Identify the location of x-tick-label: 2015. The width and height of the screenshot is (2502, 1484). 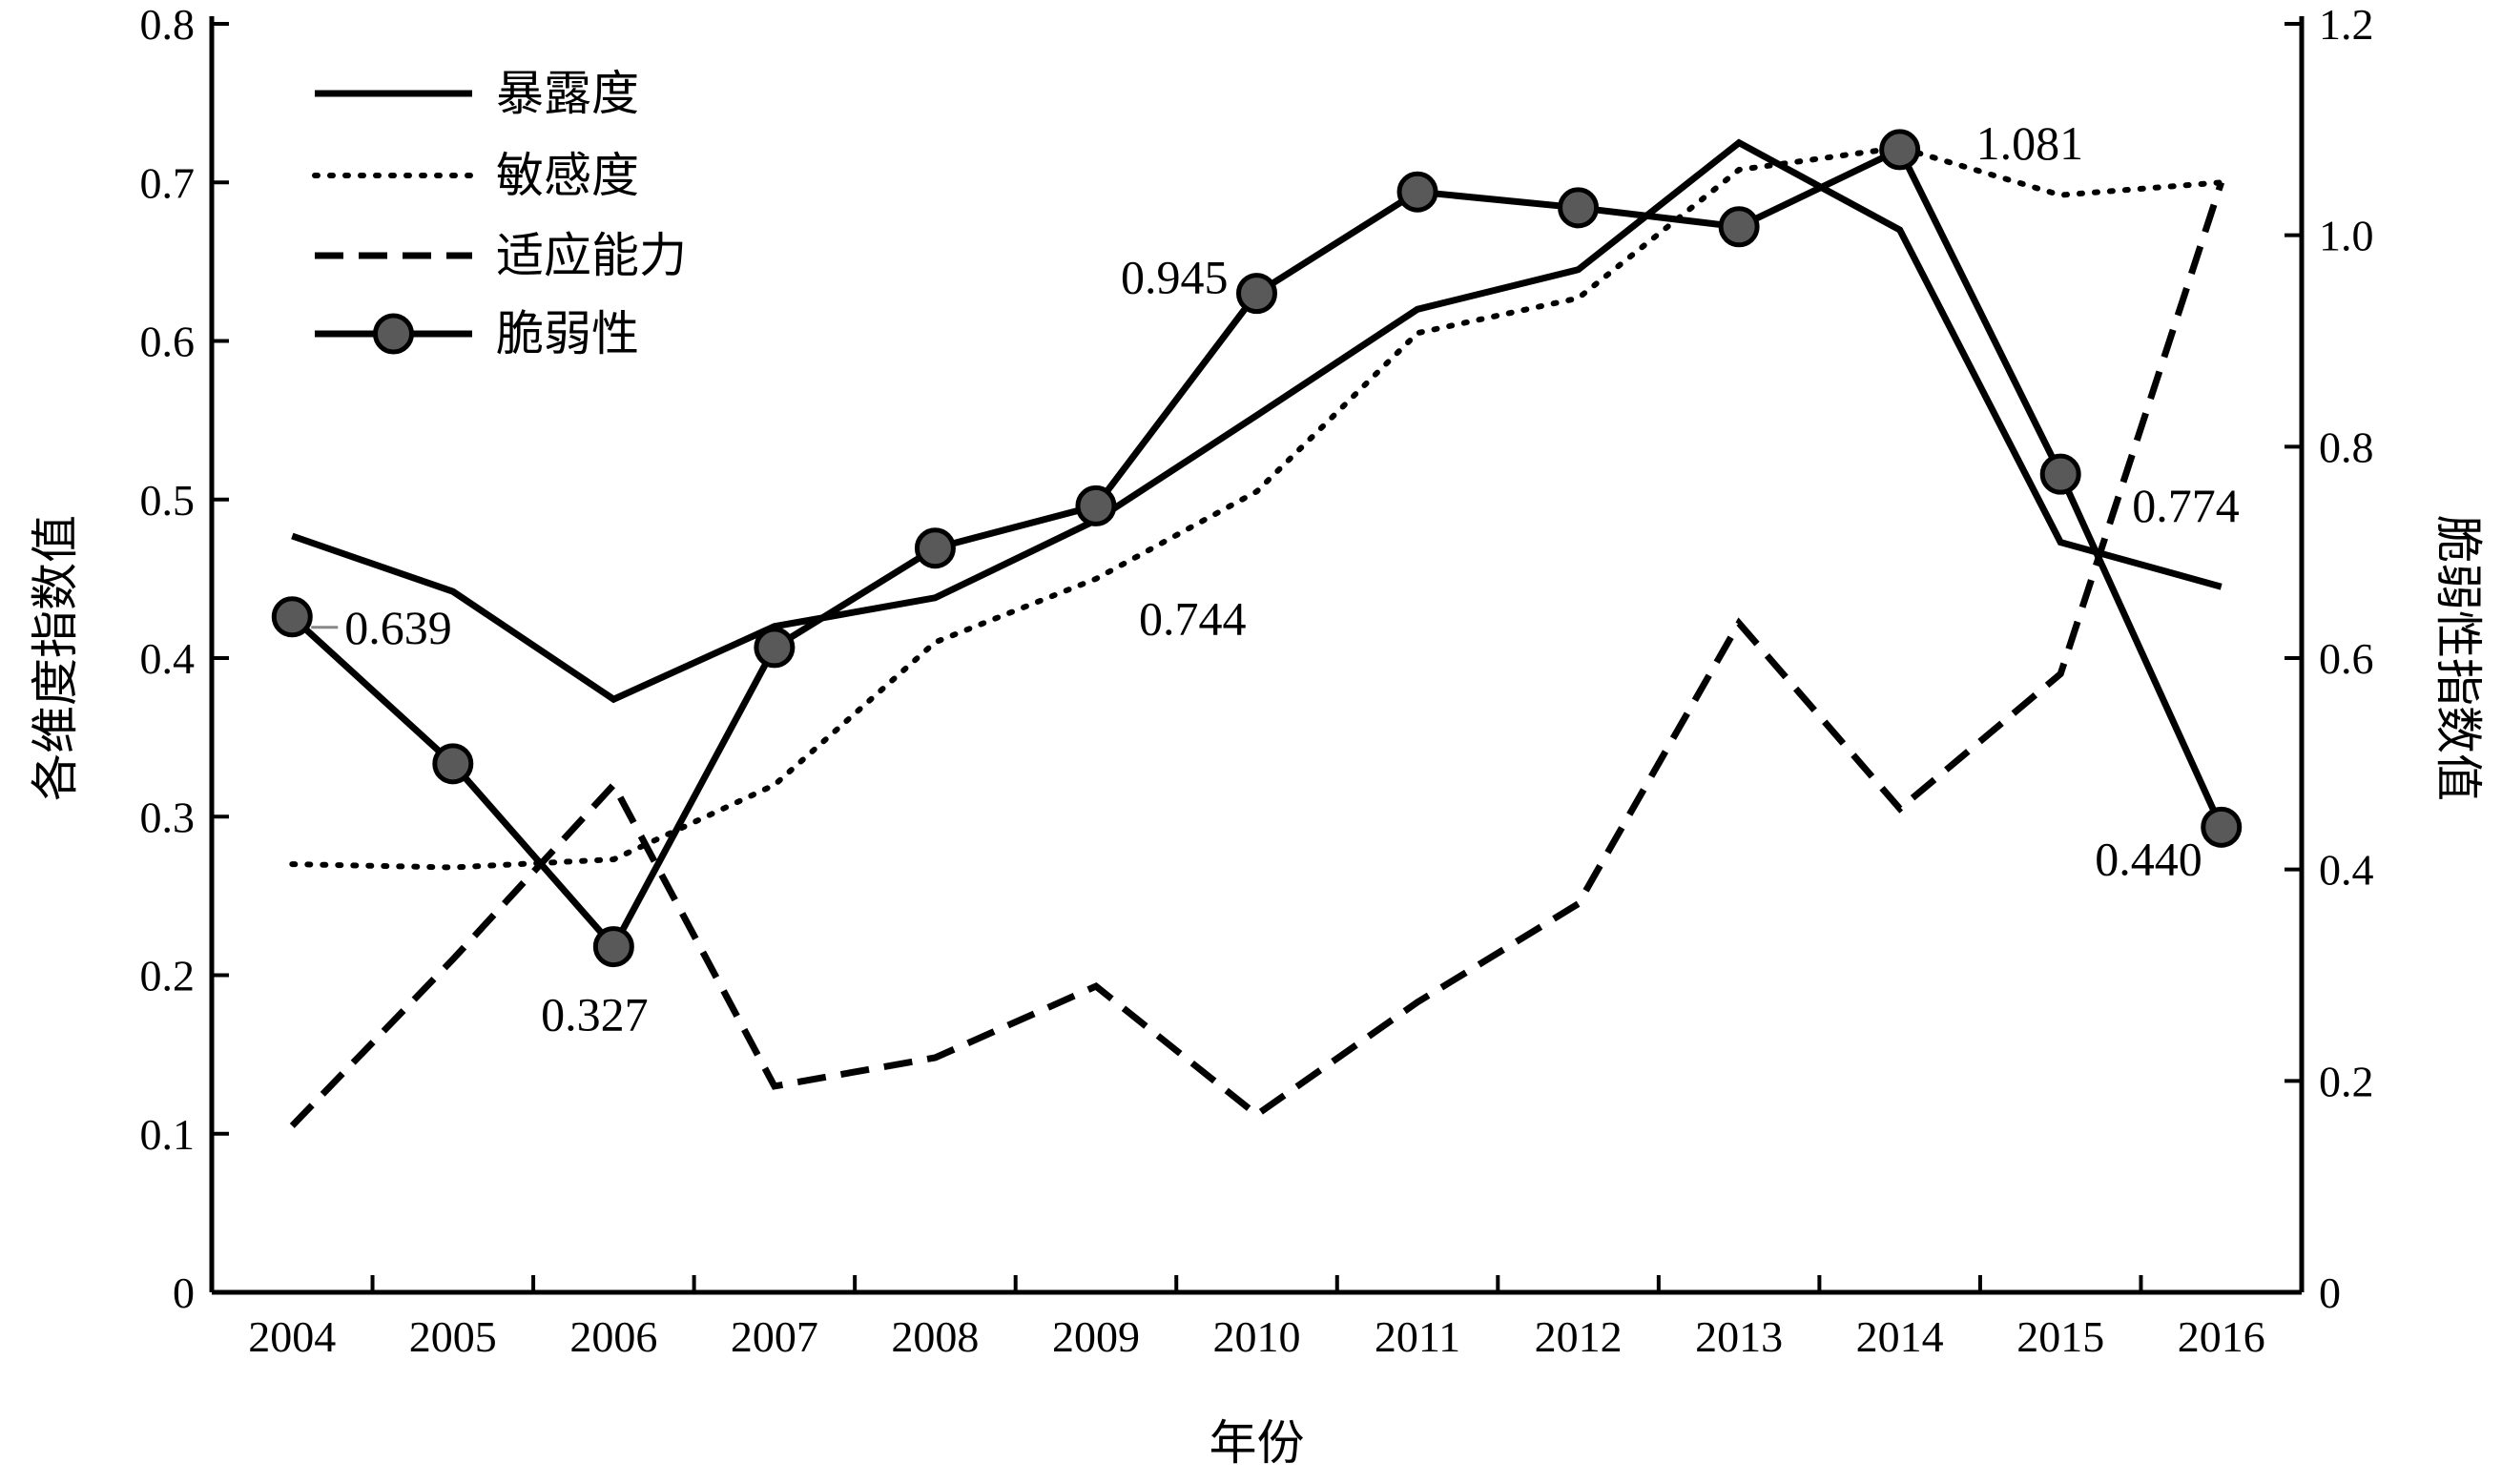
(2060, 1336).